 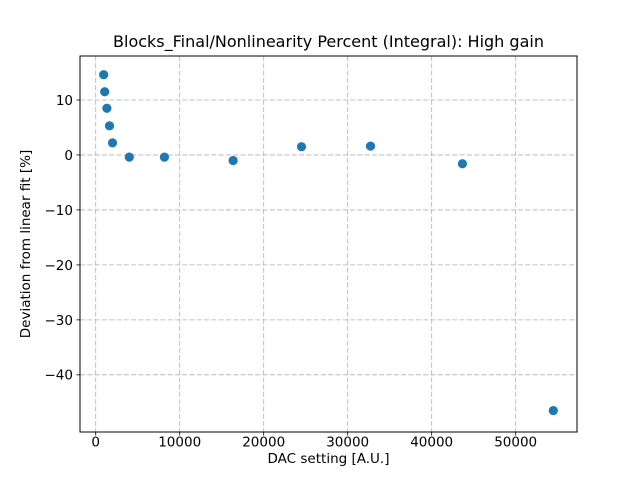 What do you see at coordinates (59, 321) in the screenshot?
I see `y-tick-label: −30` at bounding box center [59, 321].